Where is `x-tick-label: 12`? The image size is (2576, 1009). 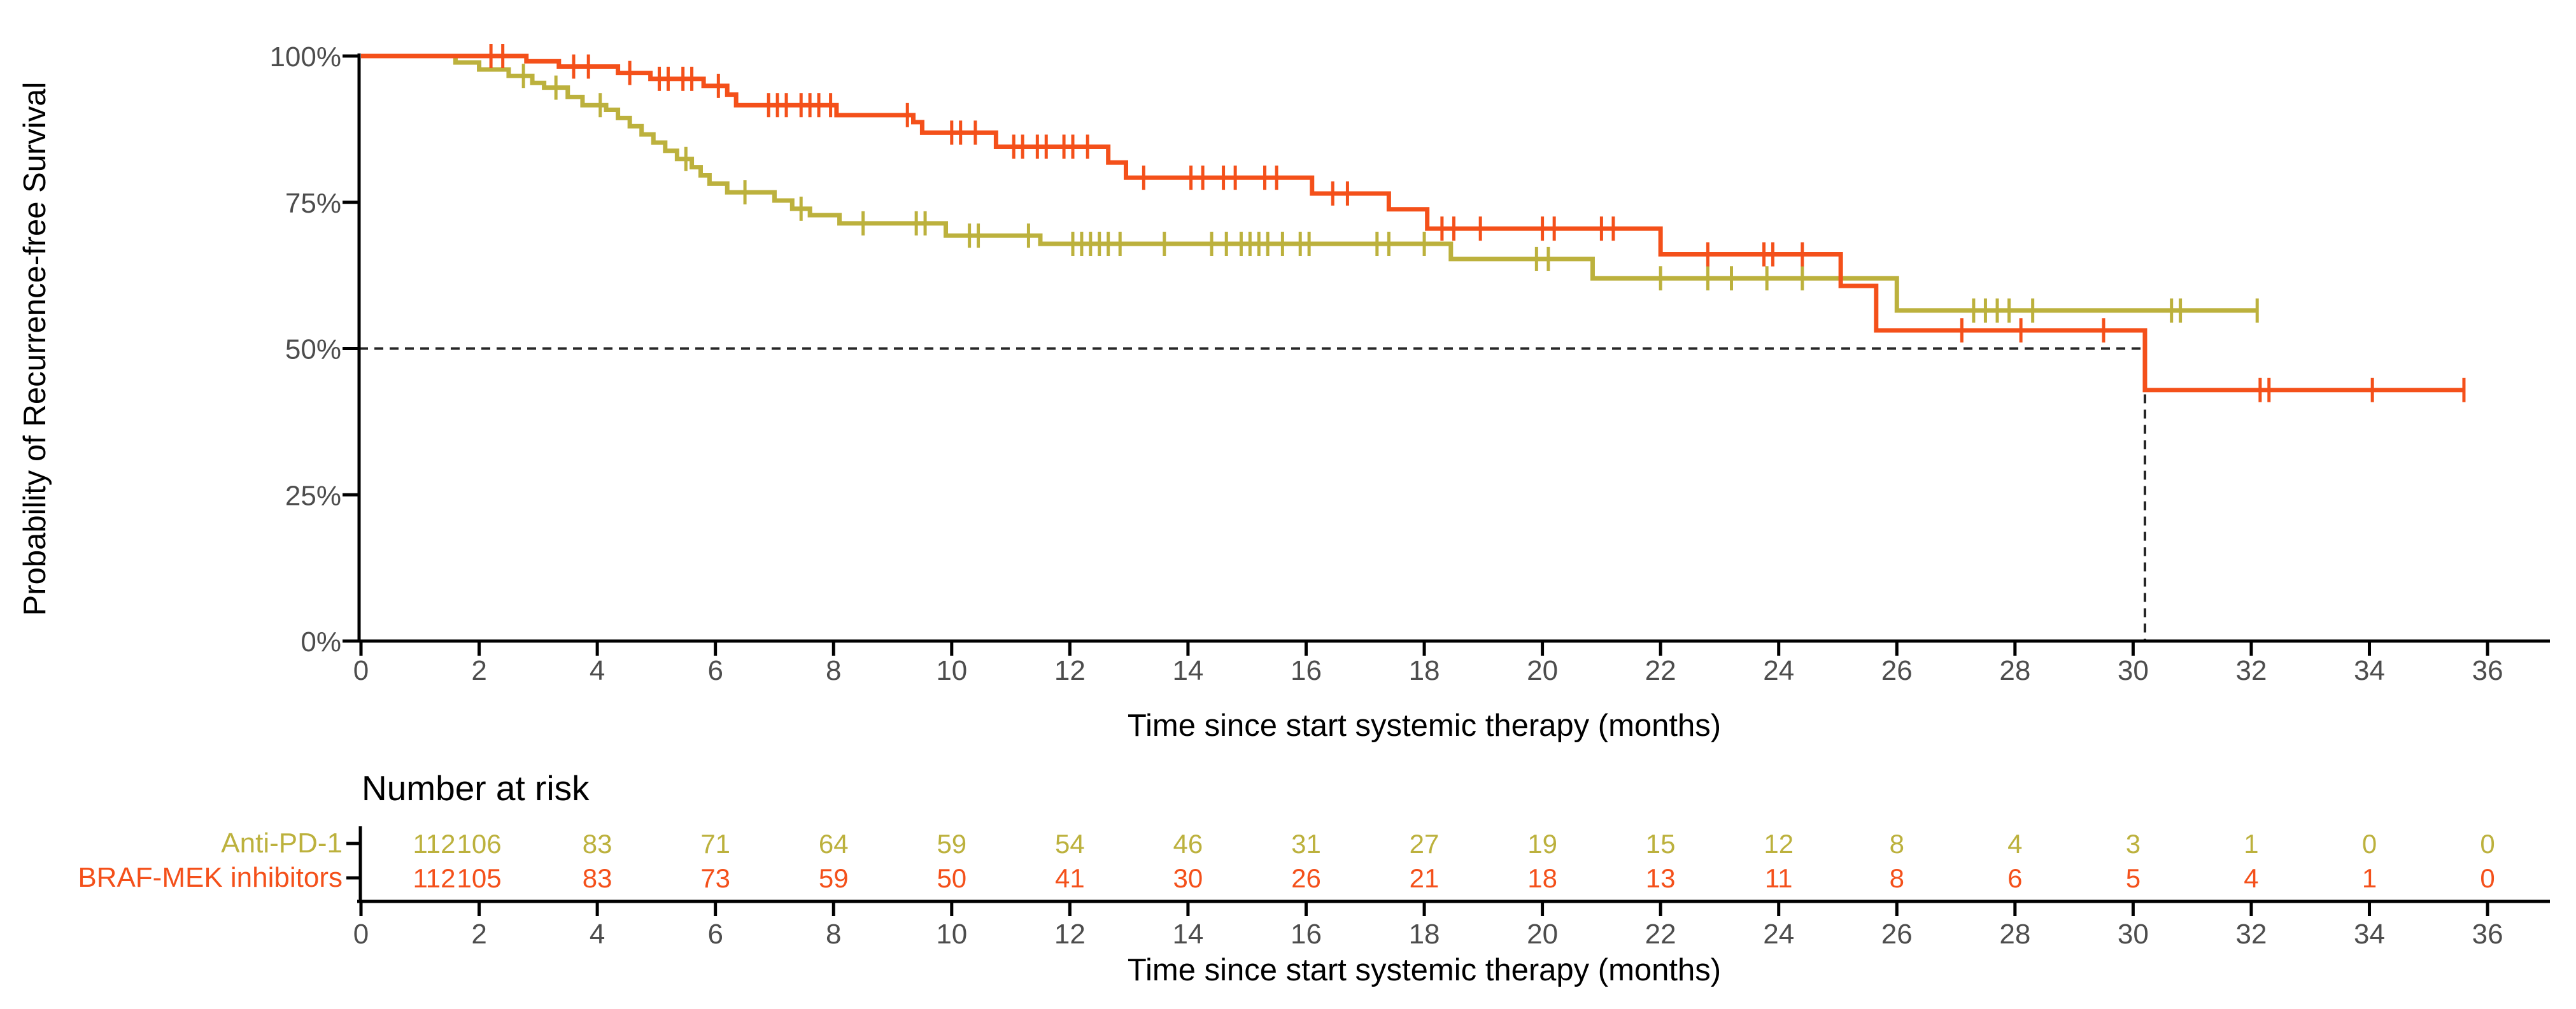 x-tick-label: 12 is located at coordinates (1070, 670).